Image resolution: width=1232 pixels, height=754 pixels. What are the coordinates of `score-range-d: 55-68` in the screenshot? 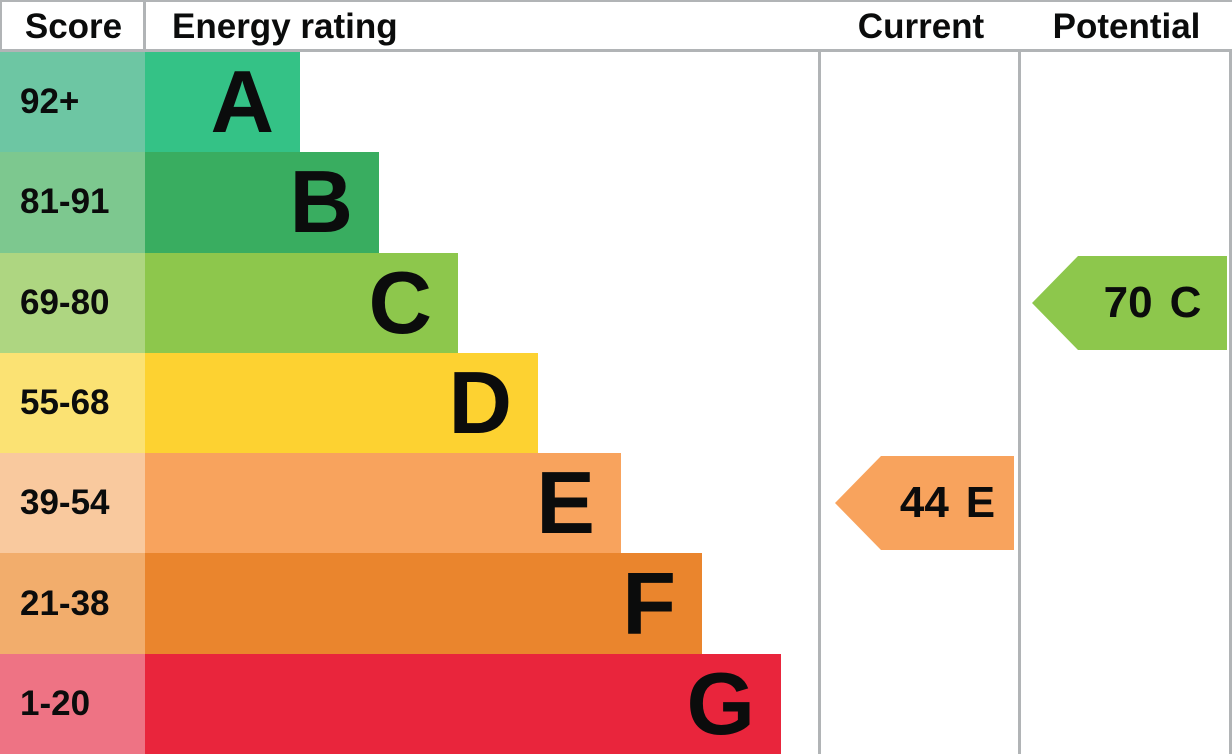 It's located at (72, 403).